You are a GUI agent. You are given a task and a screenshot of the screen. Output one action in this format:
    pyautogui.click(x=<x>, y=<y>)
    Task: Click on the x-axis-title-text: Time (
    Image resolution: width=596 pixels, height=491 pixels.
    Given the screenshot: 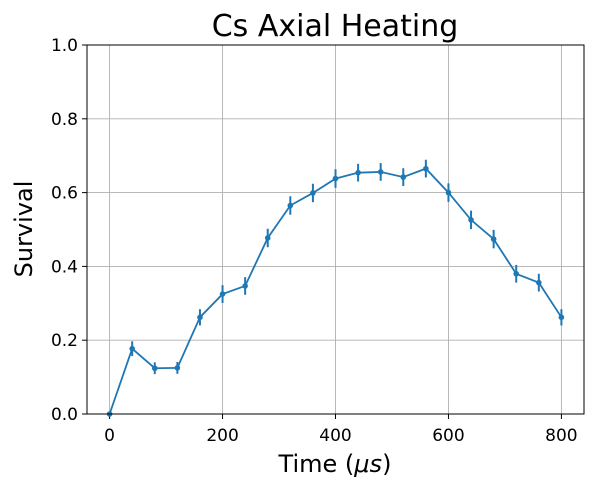 What is the action you would take?
    pyautogui.click(x=316, y=464)
    